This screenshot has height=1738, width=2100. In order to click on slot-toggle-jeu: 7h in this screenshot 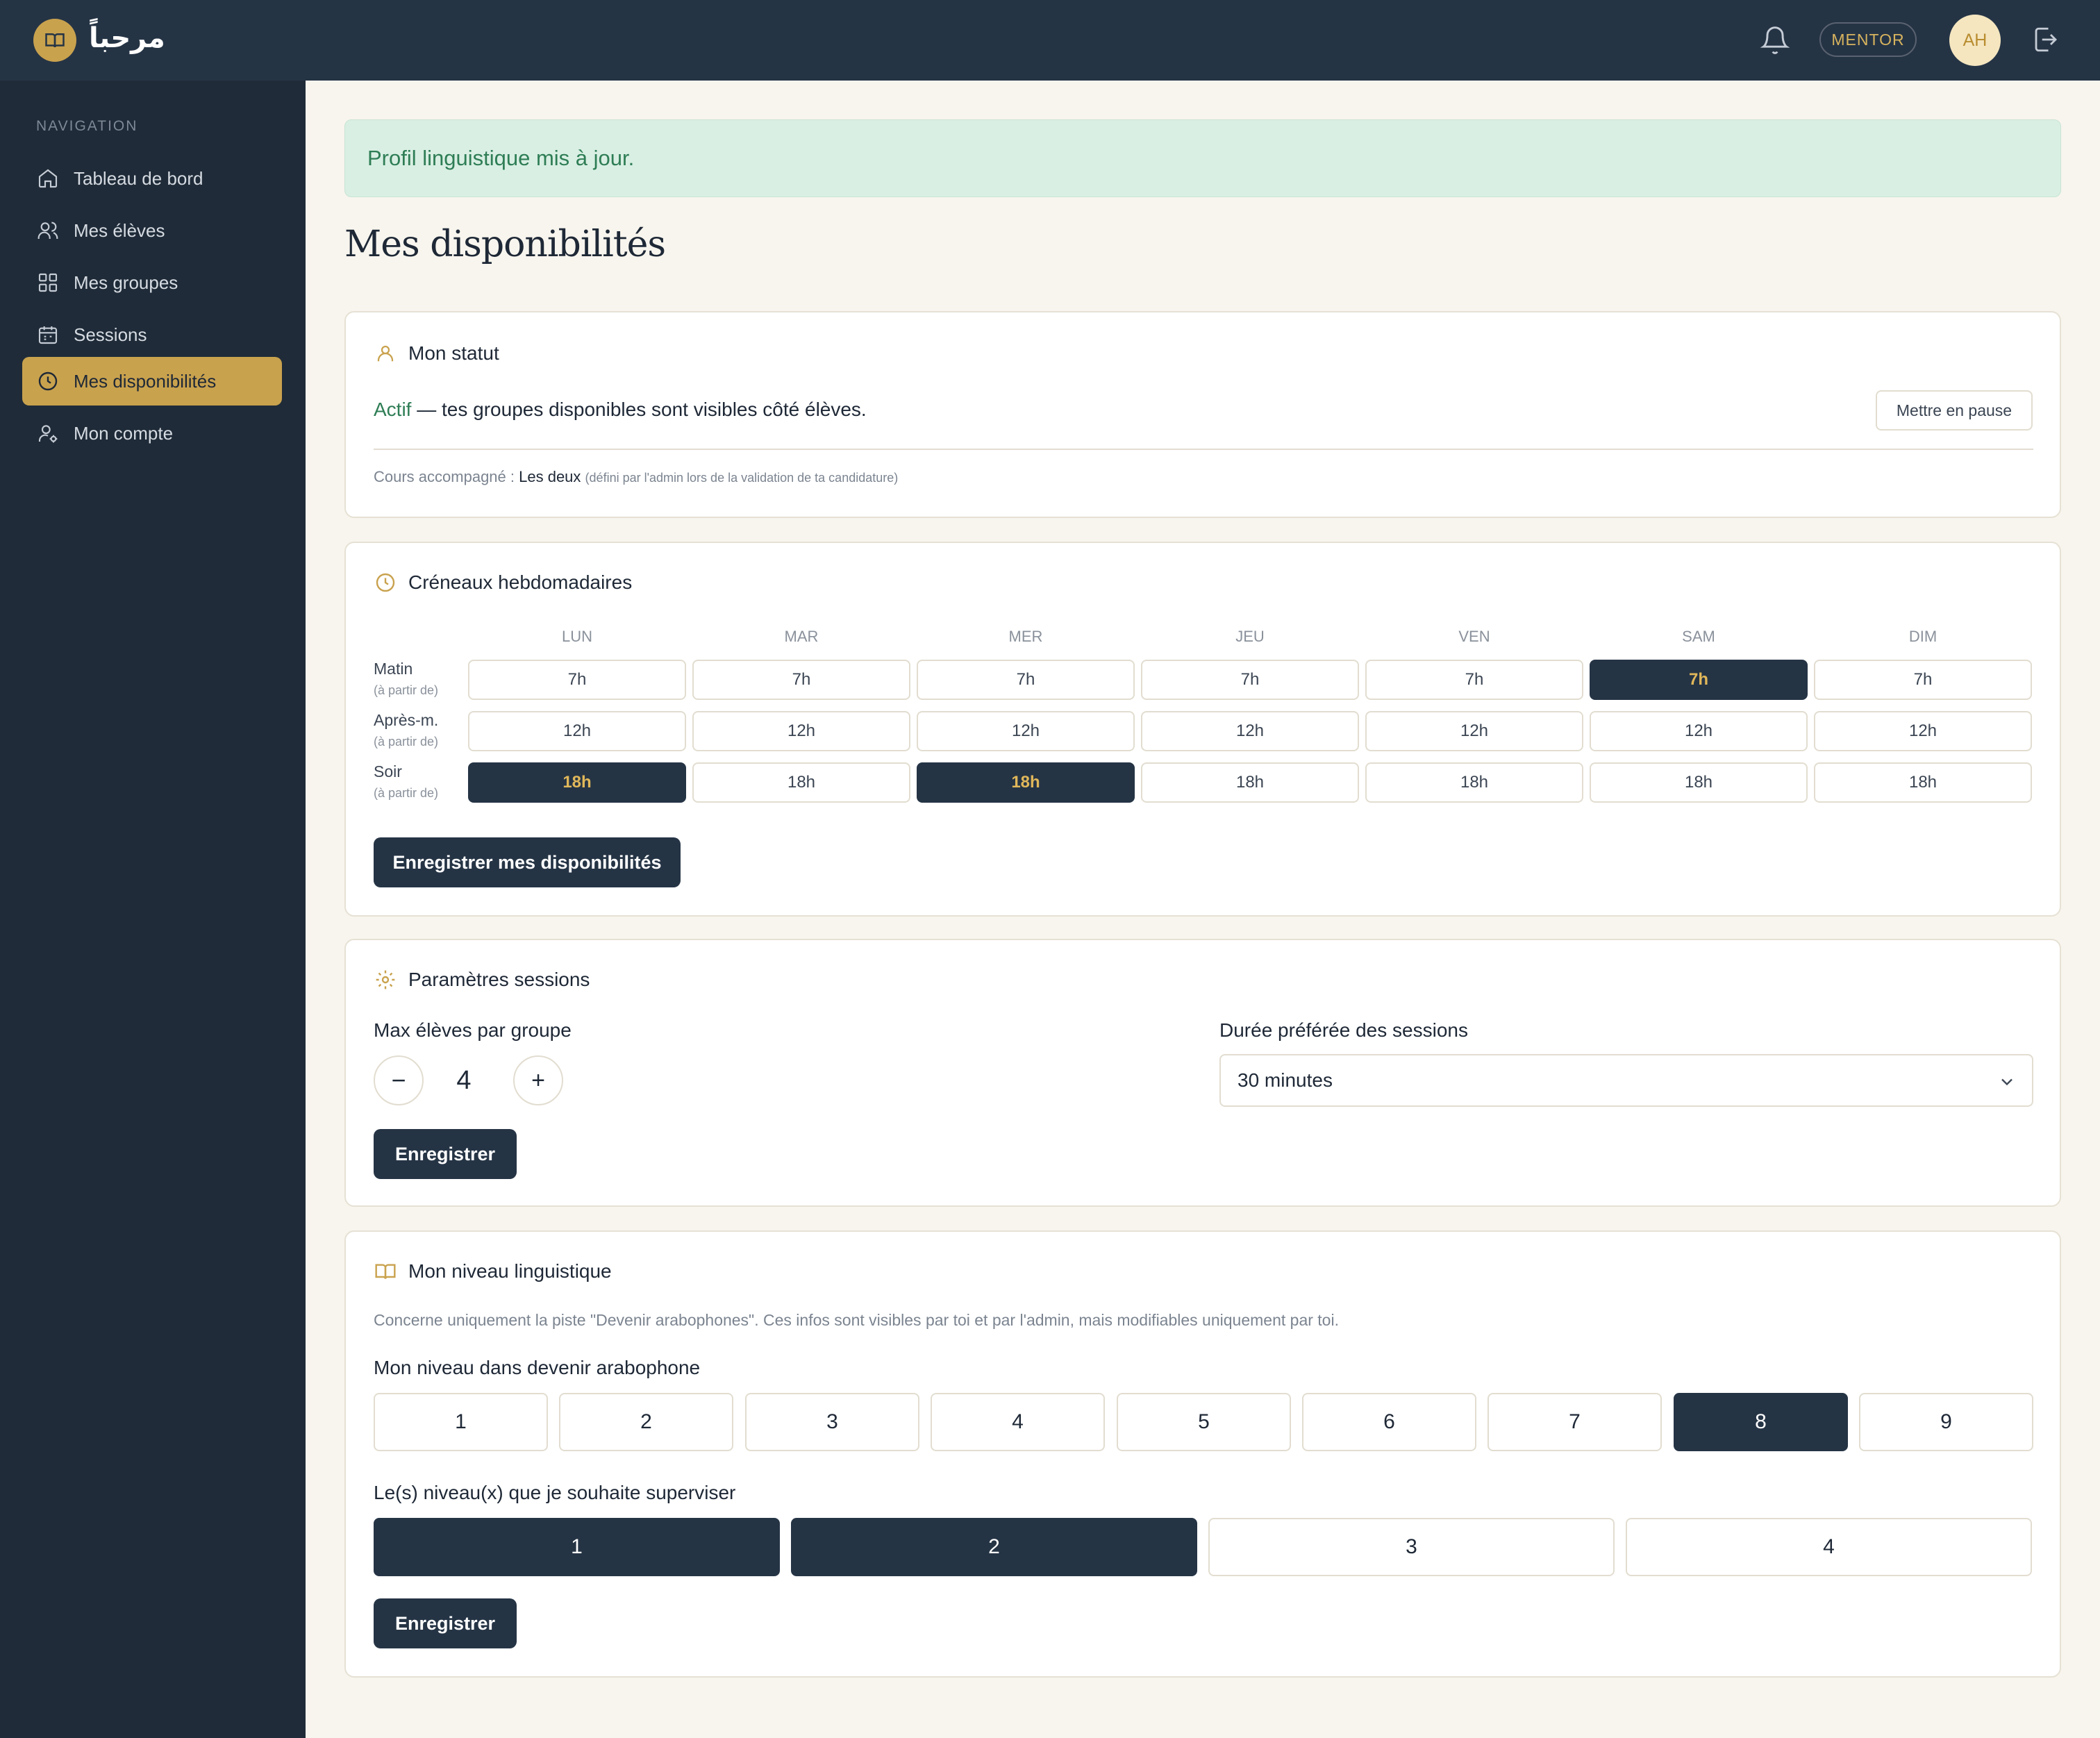, I will do `click(1250, 680)`.